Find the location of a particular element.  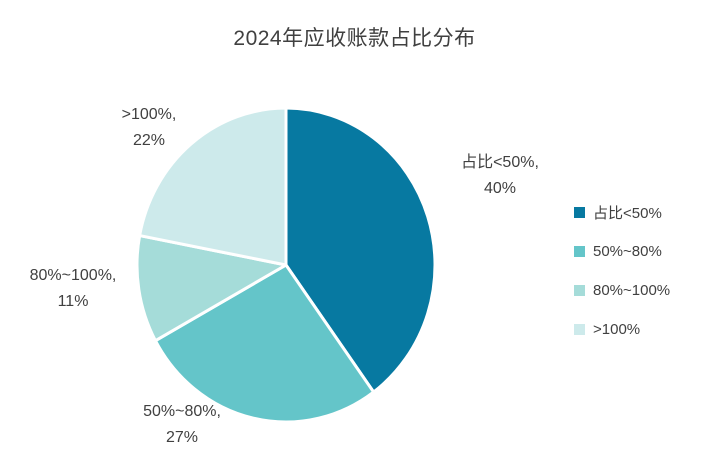

legend-item-80-100: 80%~100% is located at coordinates (622, 290).